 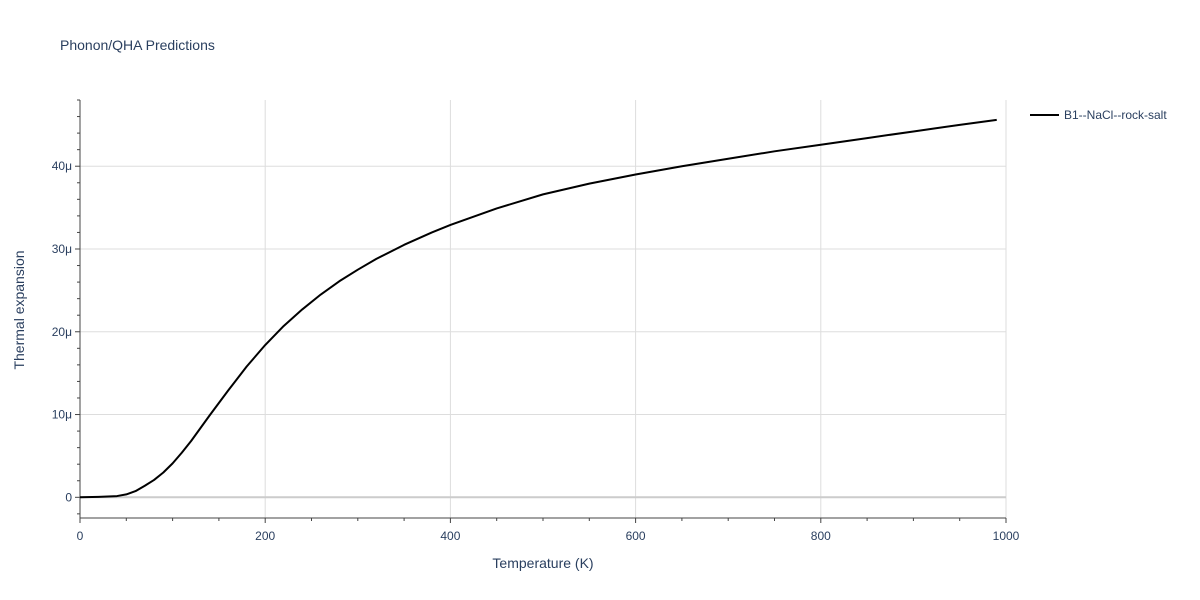 I want to click on y-tick-label: 10μ, so click(x=62, y=415).